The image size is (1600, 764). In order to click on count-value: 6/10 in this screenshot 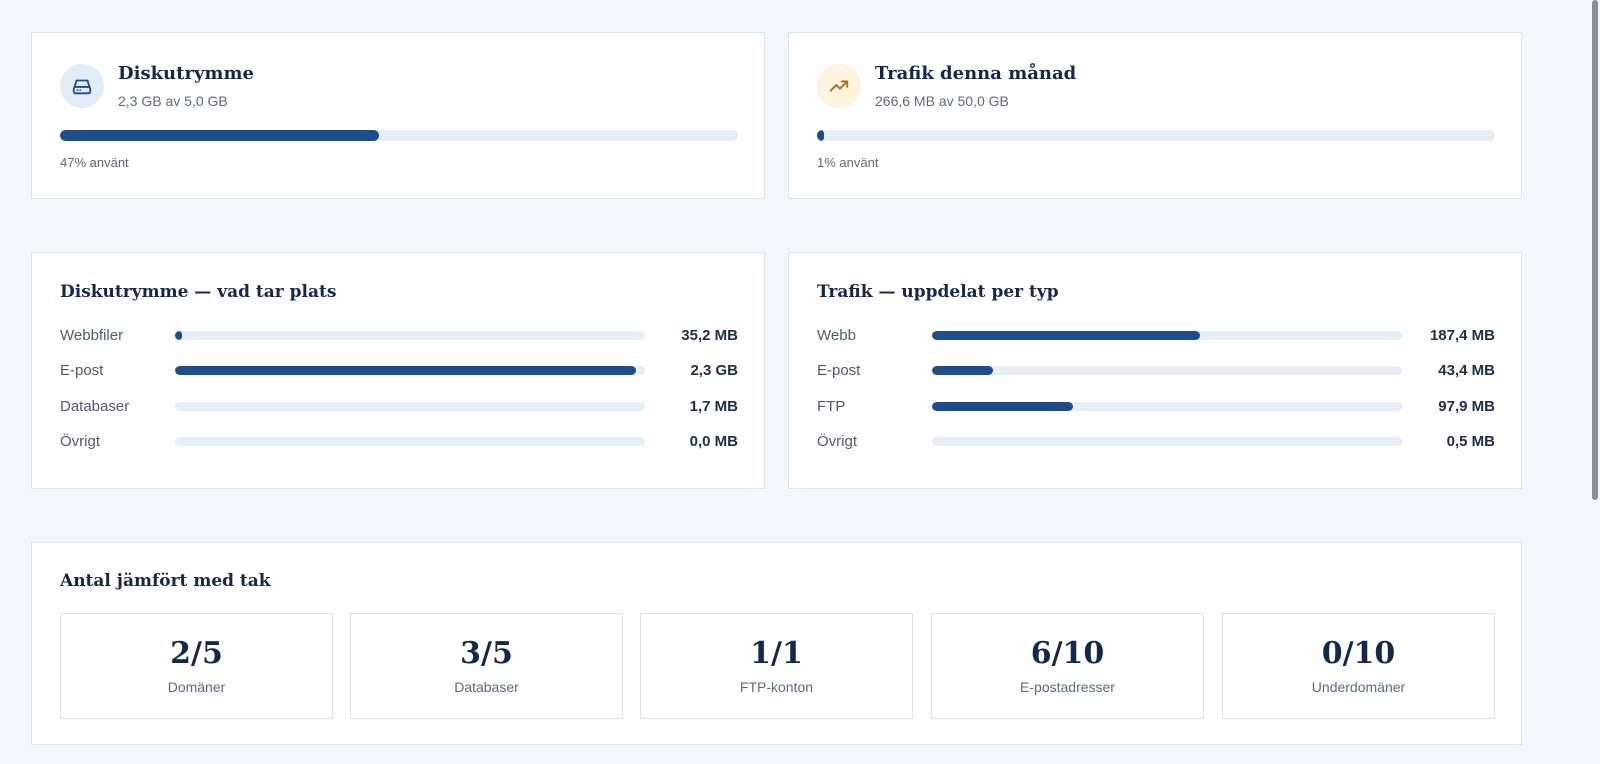, I will do `click(1067, 653)`.